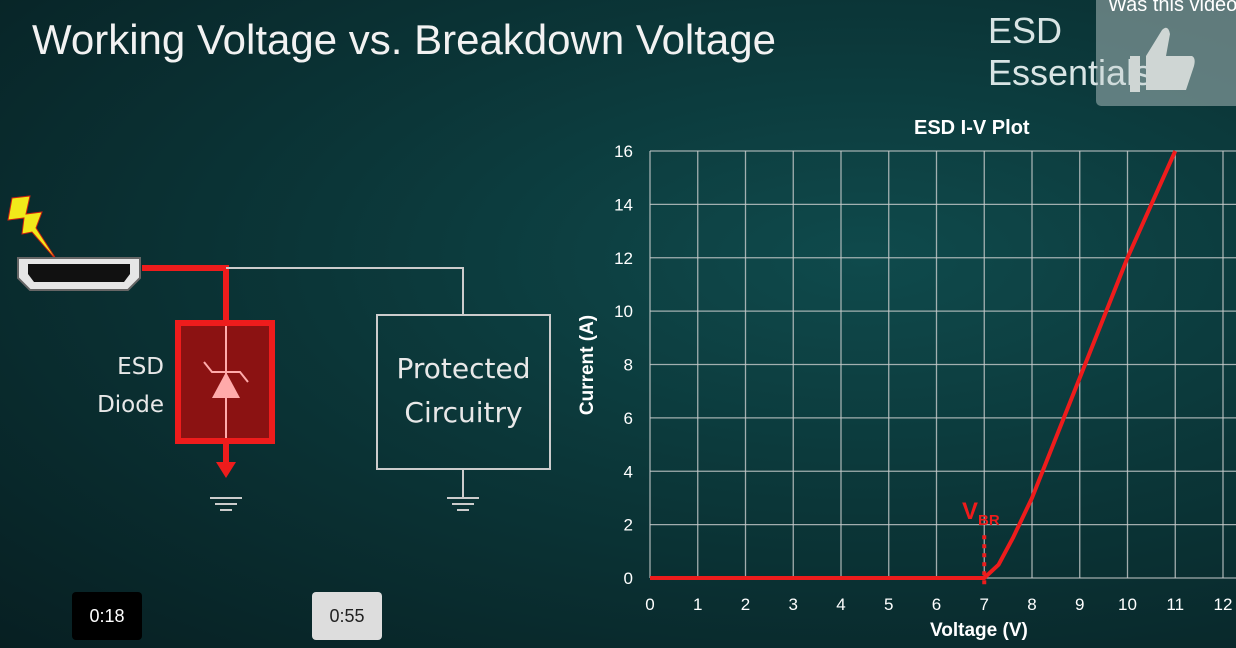 This screenshot has height=648, width=1236. I want to click on thumbs-up-icon, so click(1166, 53).